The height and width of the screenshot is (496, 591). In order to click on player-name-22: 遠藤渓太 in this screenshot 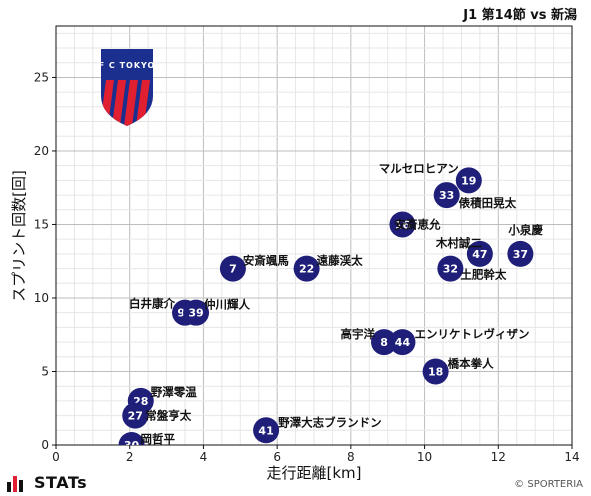, I will do `click(340, 261)`.